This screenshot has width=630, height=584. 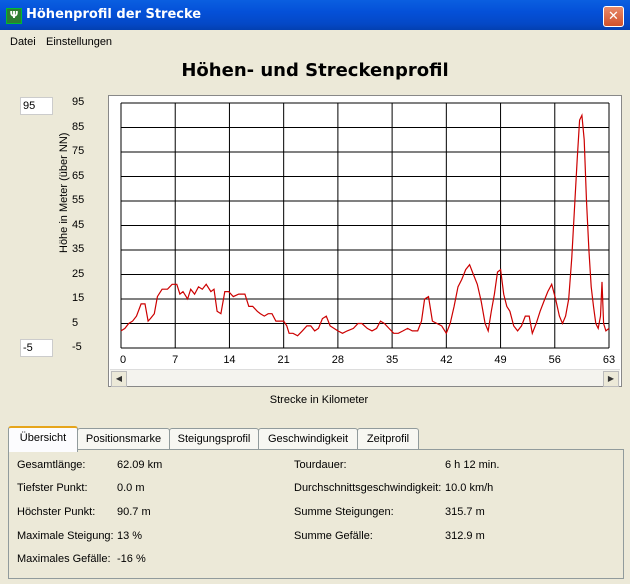 I want to click on stat-label-tiefster-punkt: Tiefster Punkt:, so click(x=52, y=488).